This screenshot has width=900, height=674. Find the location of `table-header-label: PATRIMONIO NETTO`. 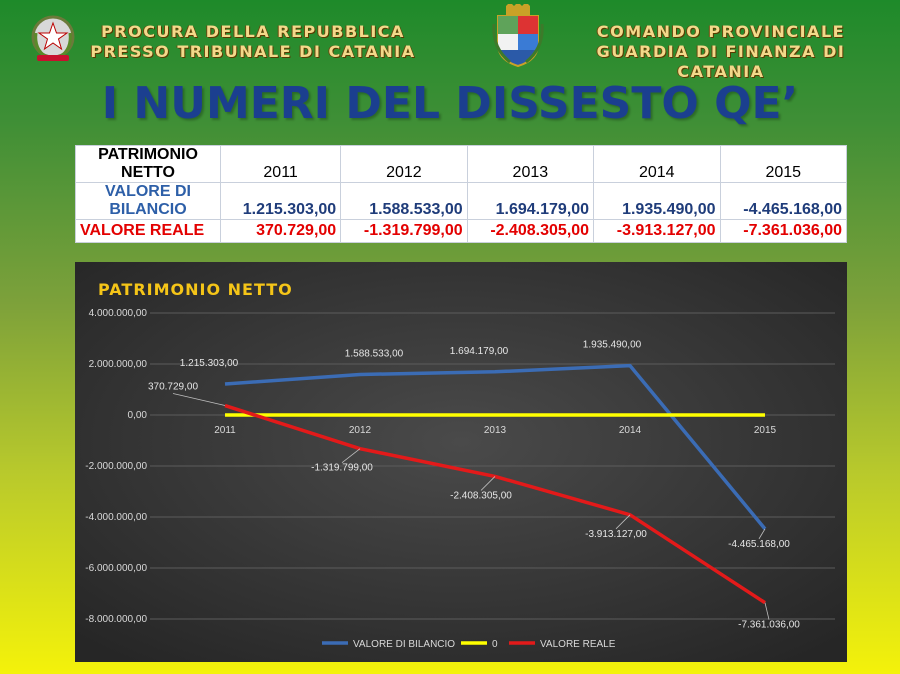

table-header-label: PATRIMONIO NETTO is located at coordinates (148, 164).